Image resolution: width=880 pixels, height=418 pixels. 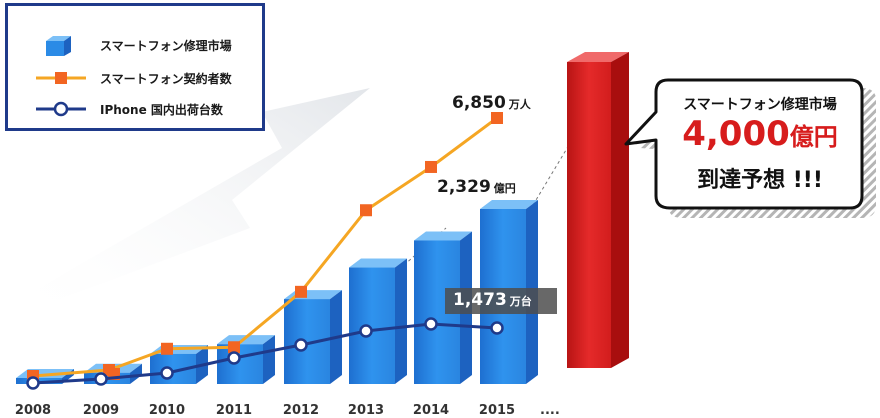 What do you see at coordinates (431, 324) in the screenshot?
I see `point-iphone-2014` at bounding box center [431, 324].